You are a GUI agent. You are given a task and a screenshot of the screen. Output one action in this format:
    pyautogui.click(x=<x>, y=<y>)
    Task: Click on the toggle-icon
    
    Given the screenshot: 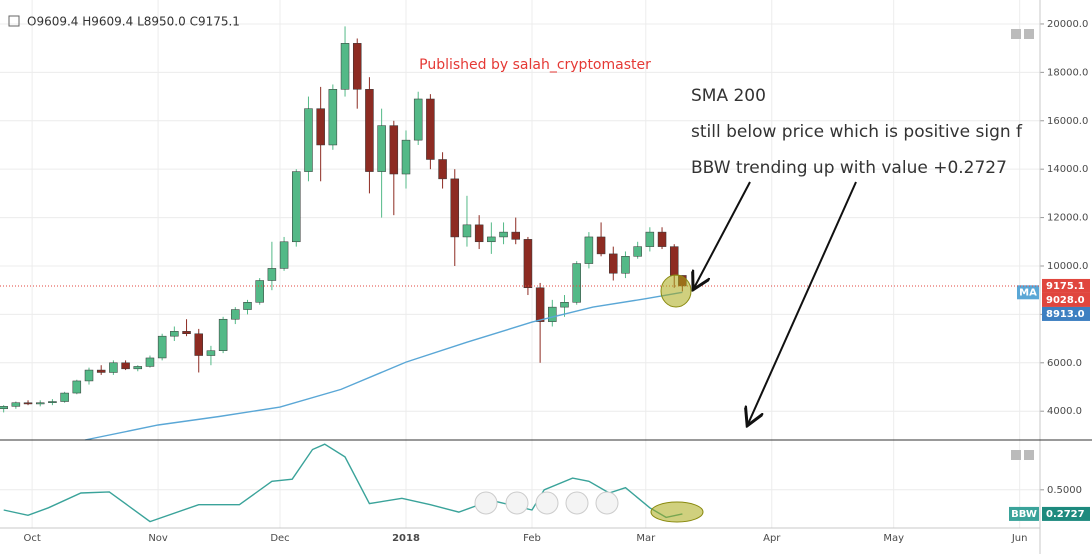 What is the action you would take?
    pyautogui.click(x=14, y=21)
    